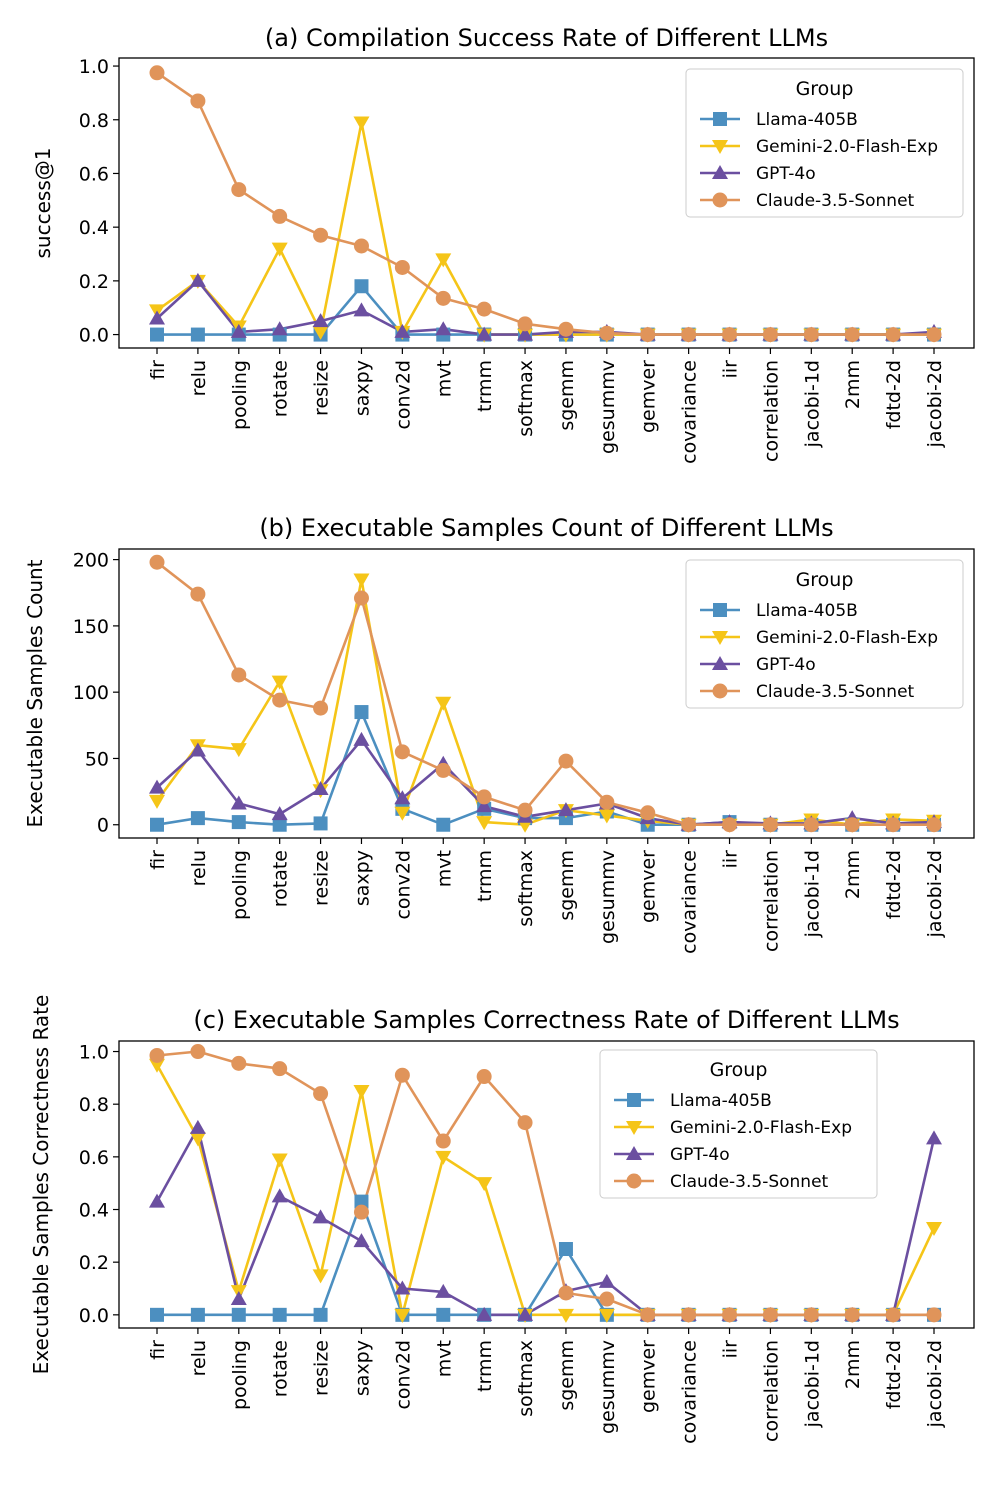 The width and height of the screenshot is (997, 1495). Describe the element at coordinates (94, 1263) in the screenshot. I see `y-tick-label: 0.2` at that location.